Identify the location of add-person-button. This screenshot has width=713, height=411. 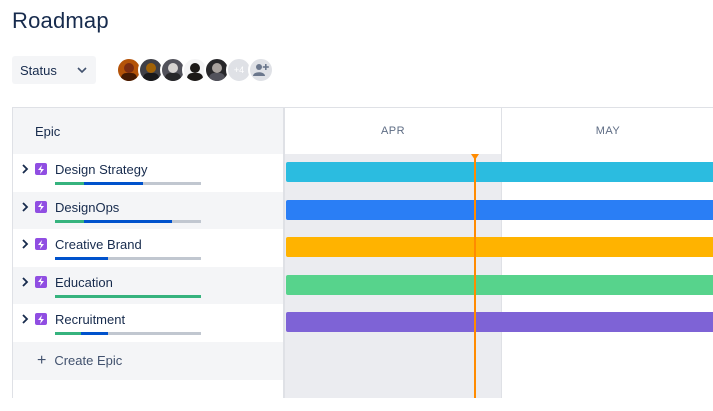
(261, 70).